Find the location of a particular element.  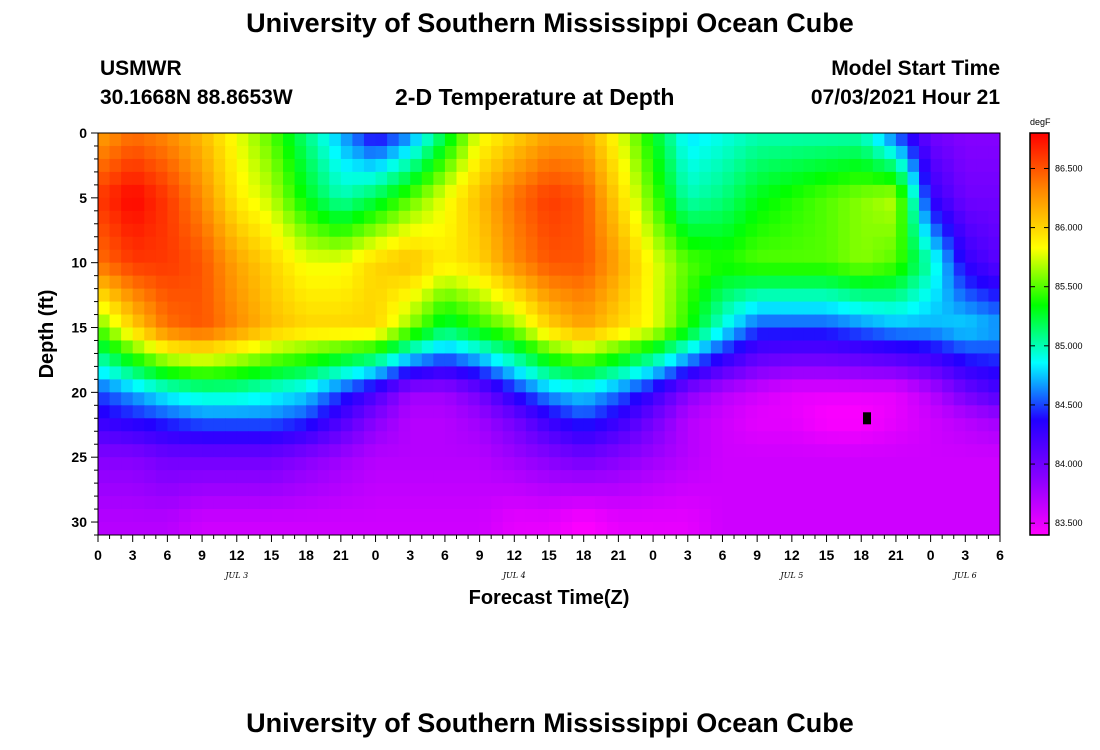

x-tick-label: 12 is located at coordinates (515, 555).